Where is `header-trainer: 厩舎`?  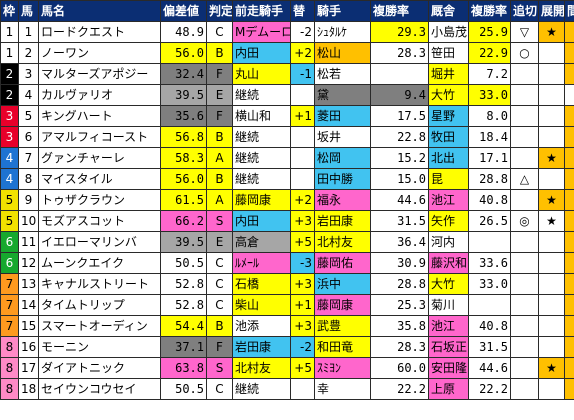
header-trainer: 厩舎 is located at coordinates (448, 11).